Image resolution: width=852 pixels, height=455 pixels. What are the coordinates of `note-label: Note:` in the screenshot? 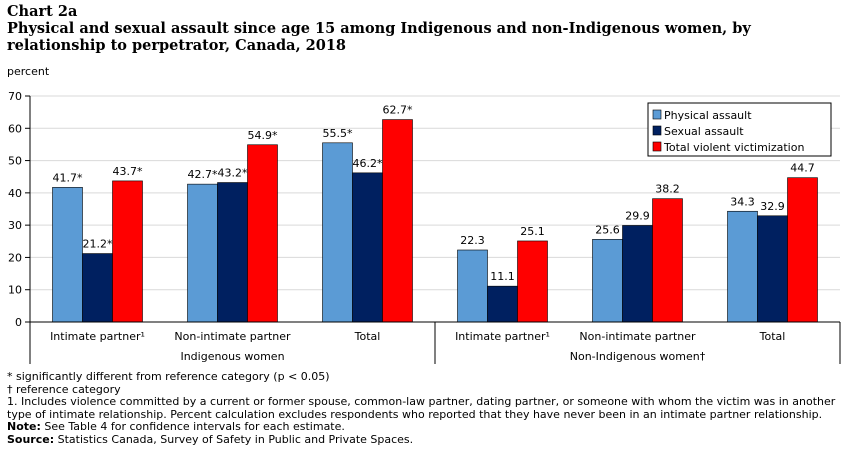 It's located at (24, 427).